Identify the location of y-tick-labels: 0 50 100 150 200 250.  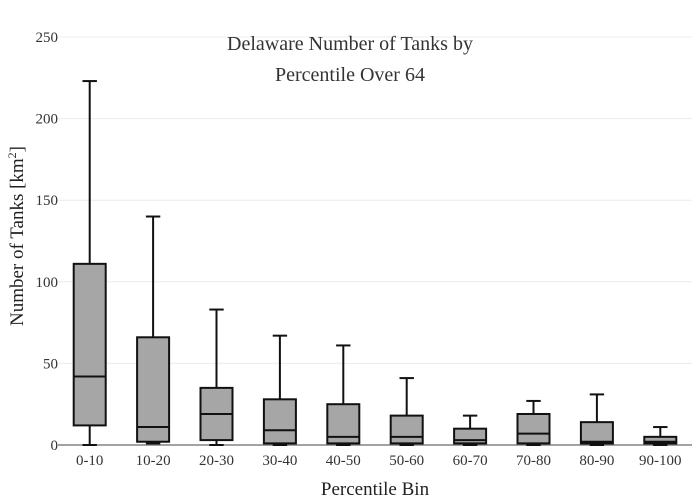
(47, 242).